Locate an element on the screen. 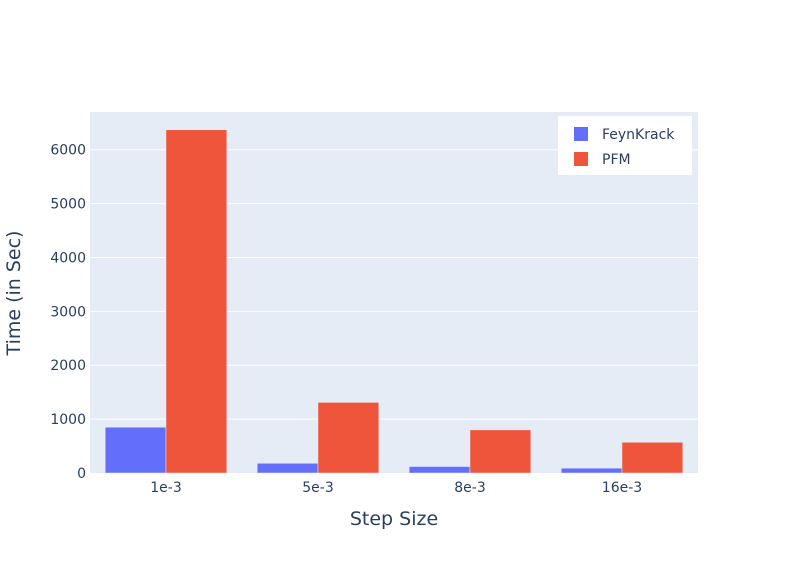 This screenshot has height=568, width=789. y-axis-title: Time (in Sec) is located at coordinates (14, 294).